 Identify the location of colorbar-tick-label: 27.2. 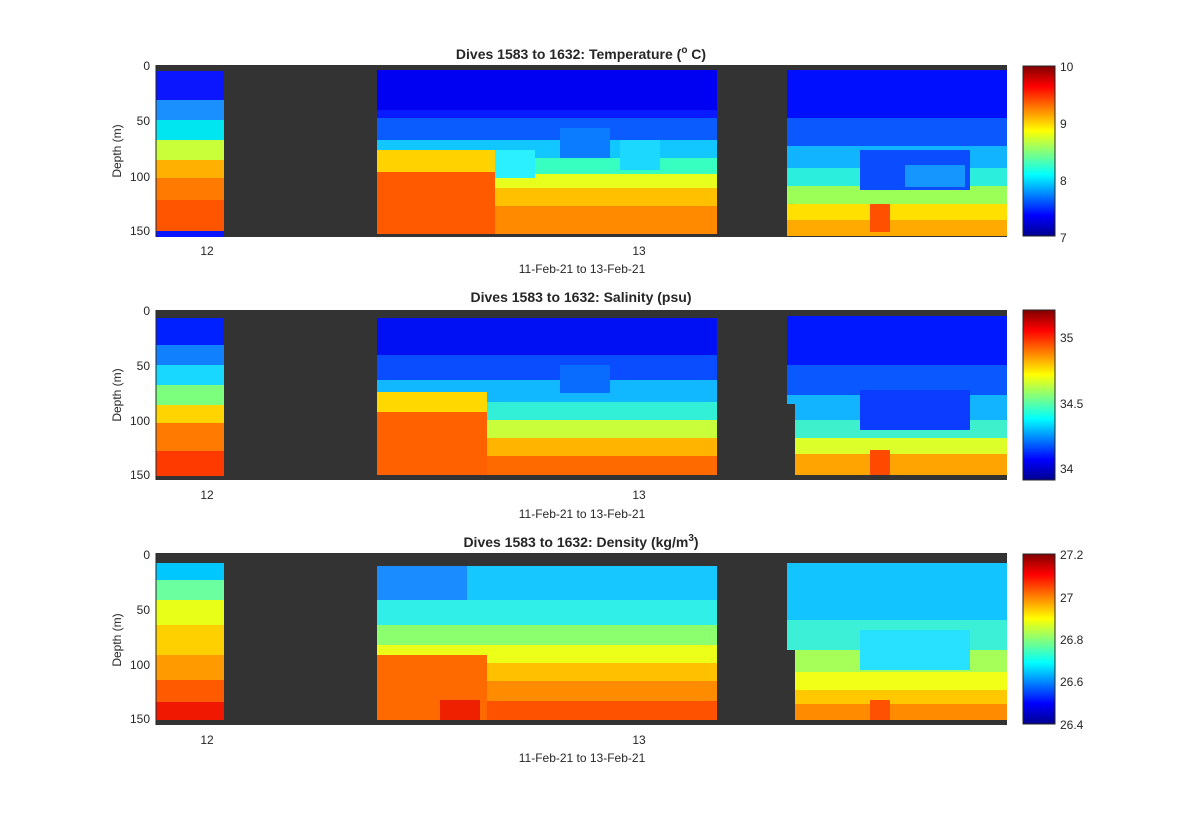
(1072, 555).